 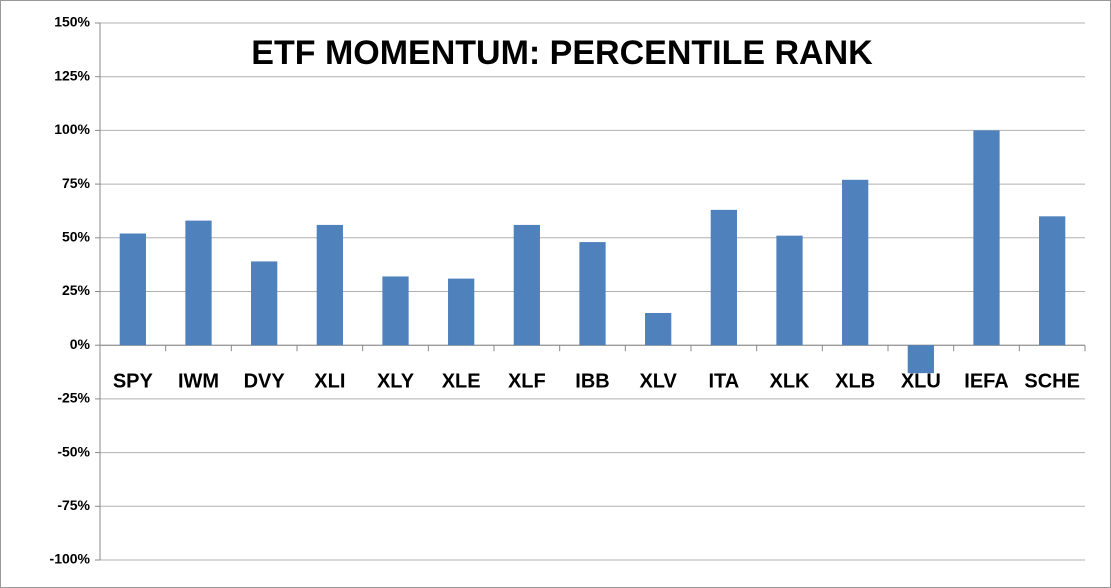 I want to click on y-tick-label: 25%, so click(x=76, y=290).